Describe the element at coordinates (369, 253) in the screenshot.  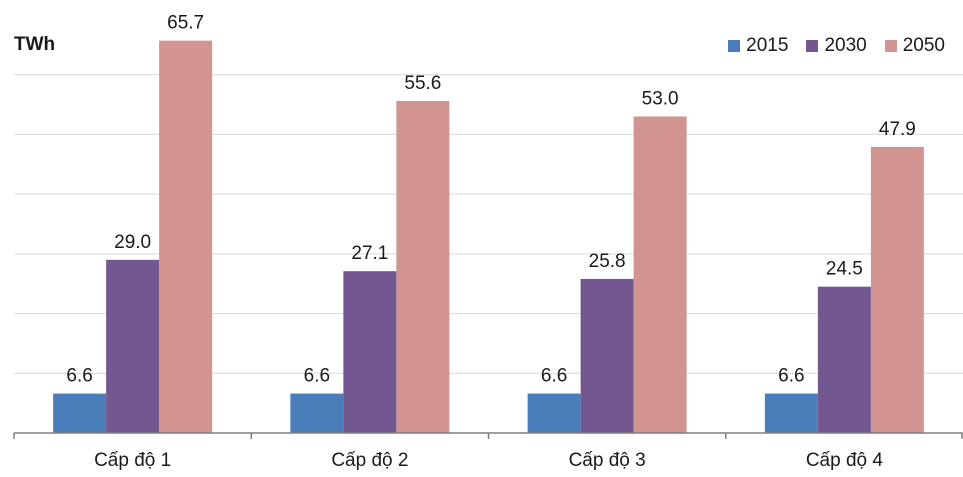
I see `data-label: 27.1` at that location.